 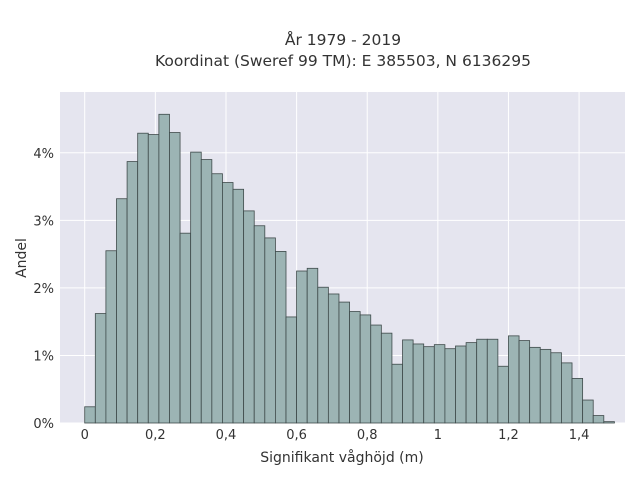 I want to click on y-tick-label: 3%, so click(x=43, y=221).